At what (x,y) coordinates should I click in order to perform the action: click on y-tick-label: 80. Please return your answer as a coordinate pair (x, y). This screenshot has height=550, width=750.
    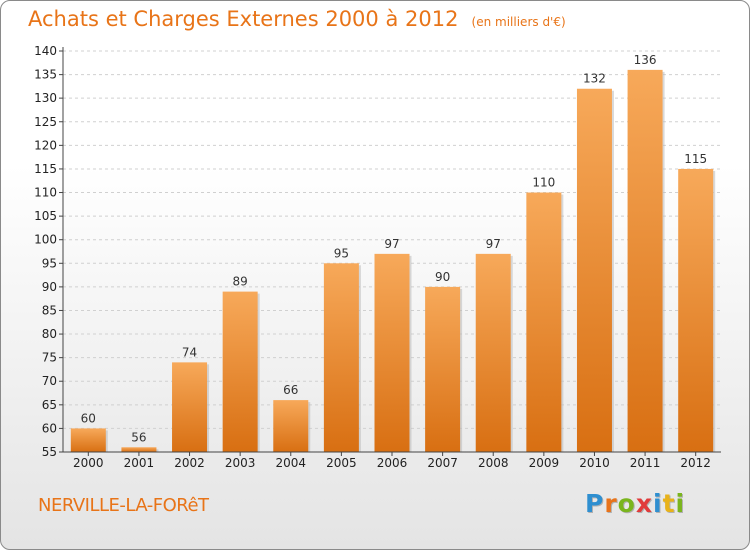
    Looking at the image, I should click on (49, 334).